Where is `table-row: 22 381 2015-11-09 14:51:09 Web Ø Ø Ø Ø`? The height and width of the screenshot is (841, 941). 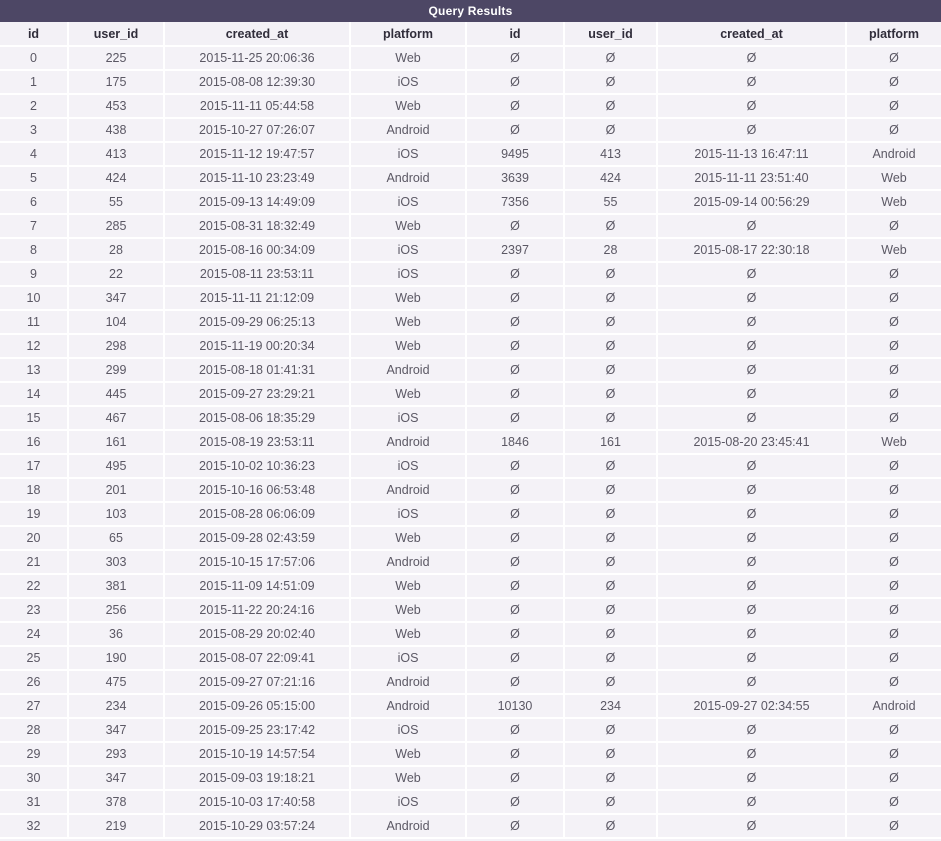 table-row: 22 381 2015-11-09 14:51:09 Web Ø Ø Ø Ø is located at coordinates (470, 586).